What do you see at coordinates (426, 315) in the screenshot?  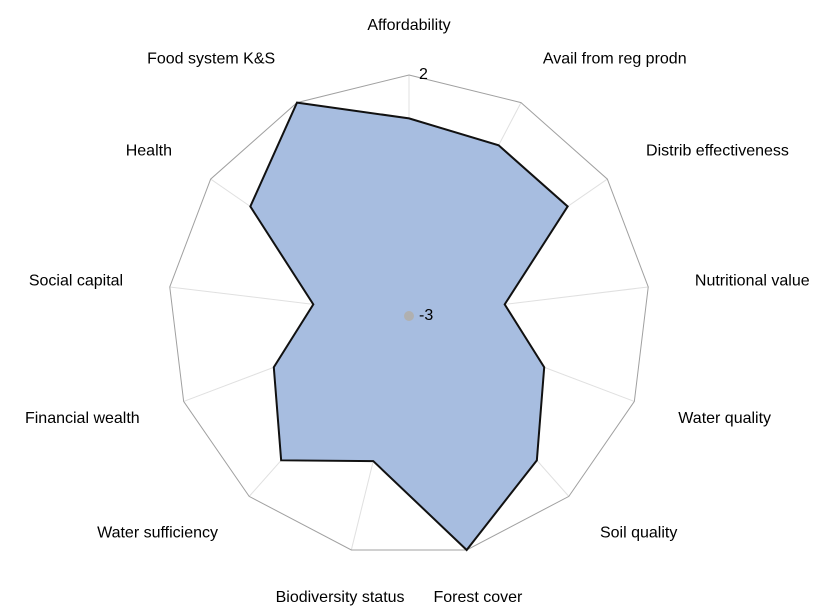 I see `r-tick-label: -3` at bounding box center [426, 315].